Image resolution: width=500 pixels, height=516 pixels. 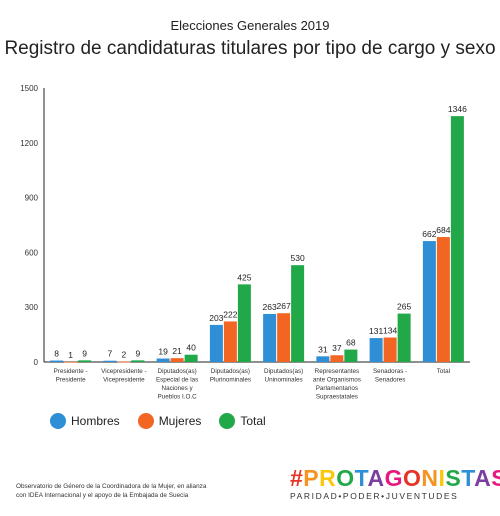 What do you see at coordinates (337, 371) in the screenshot?
I see `x-tick-label: Representantes` at bounding box center [337, 371].